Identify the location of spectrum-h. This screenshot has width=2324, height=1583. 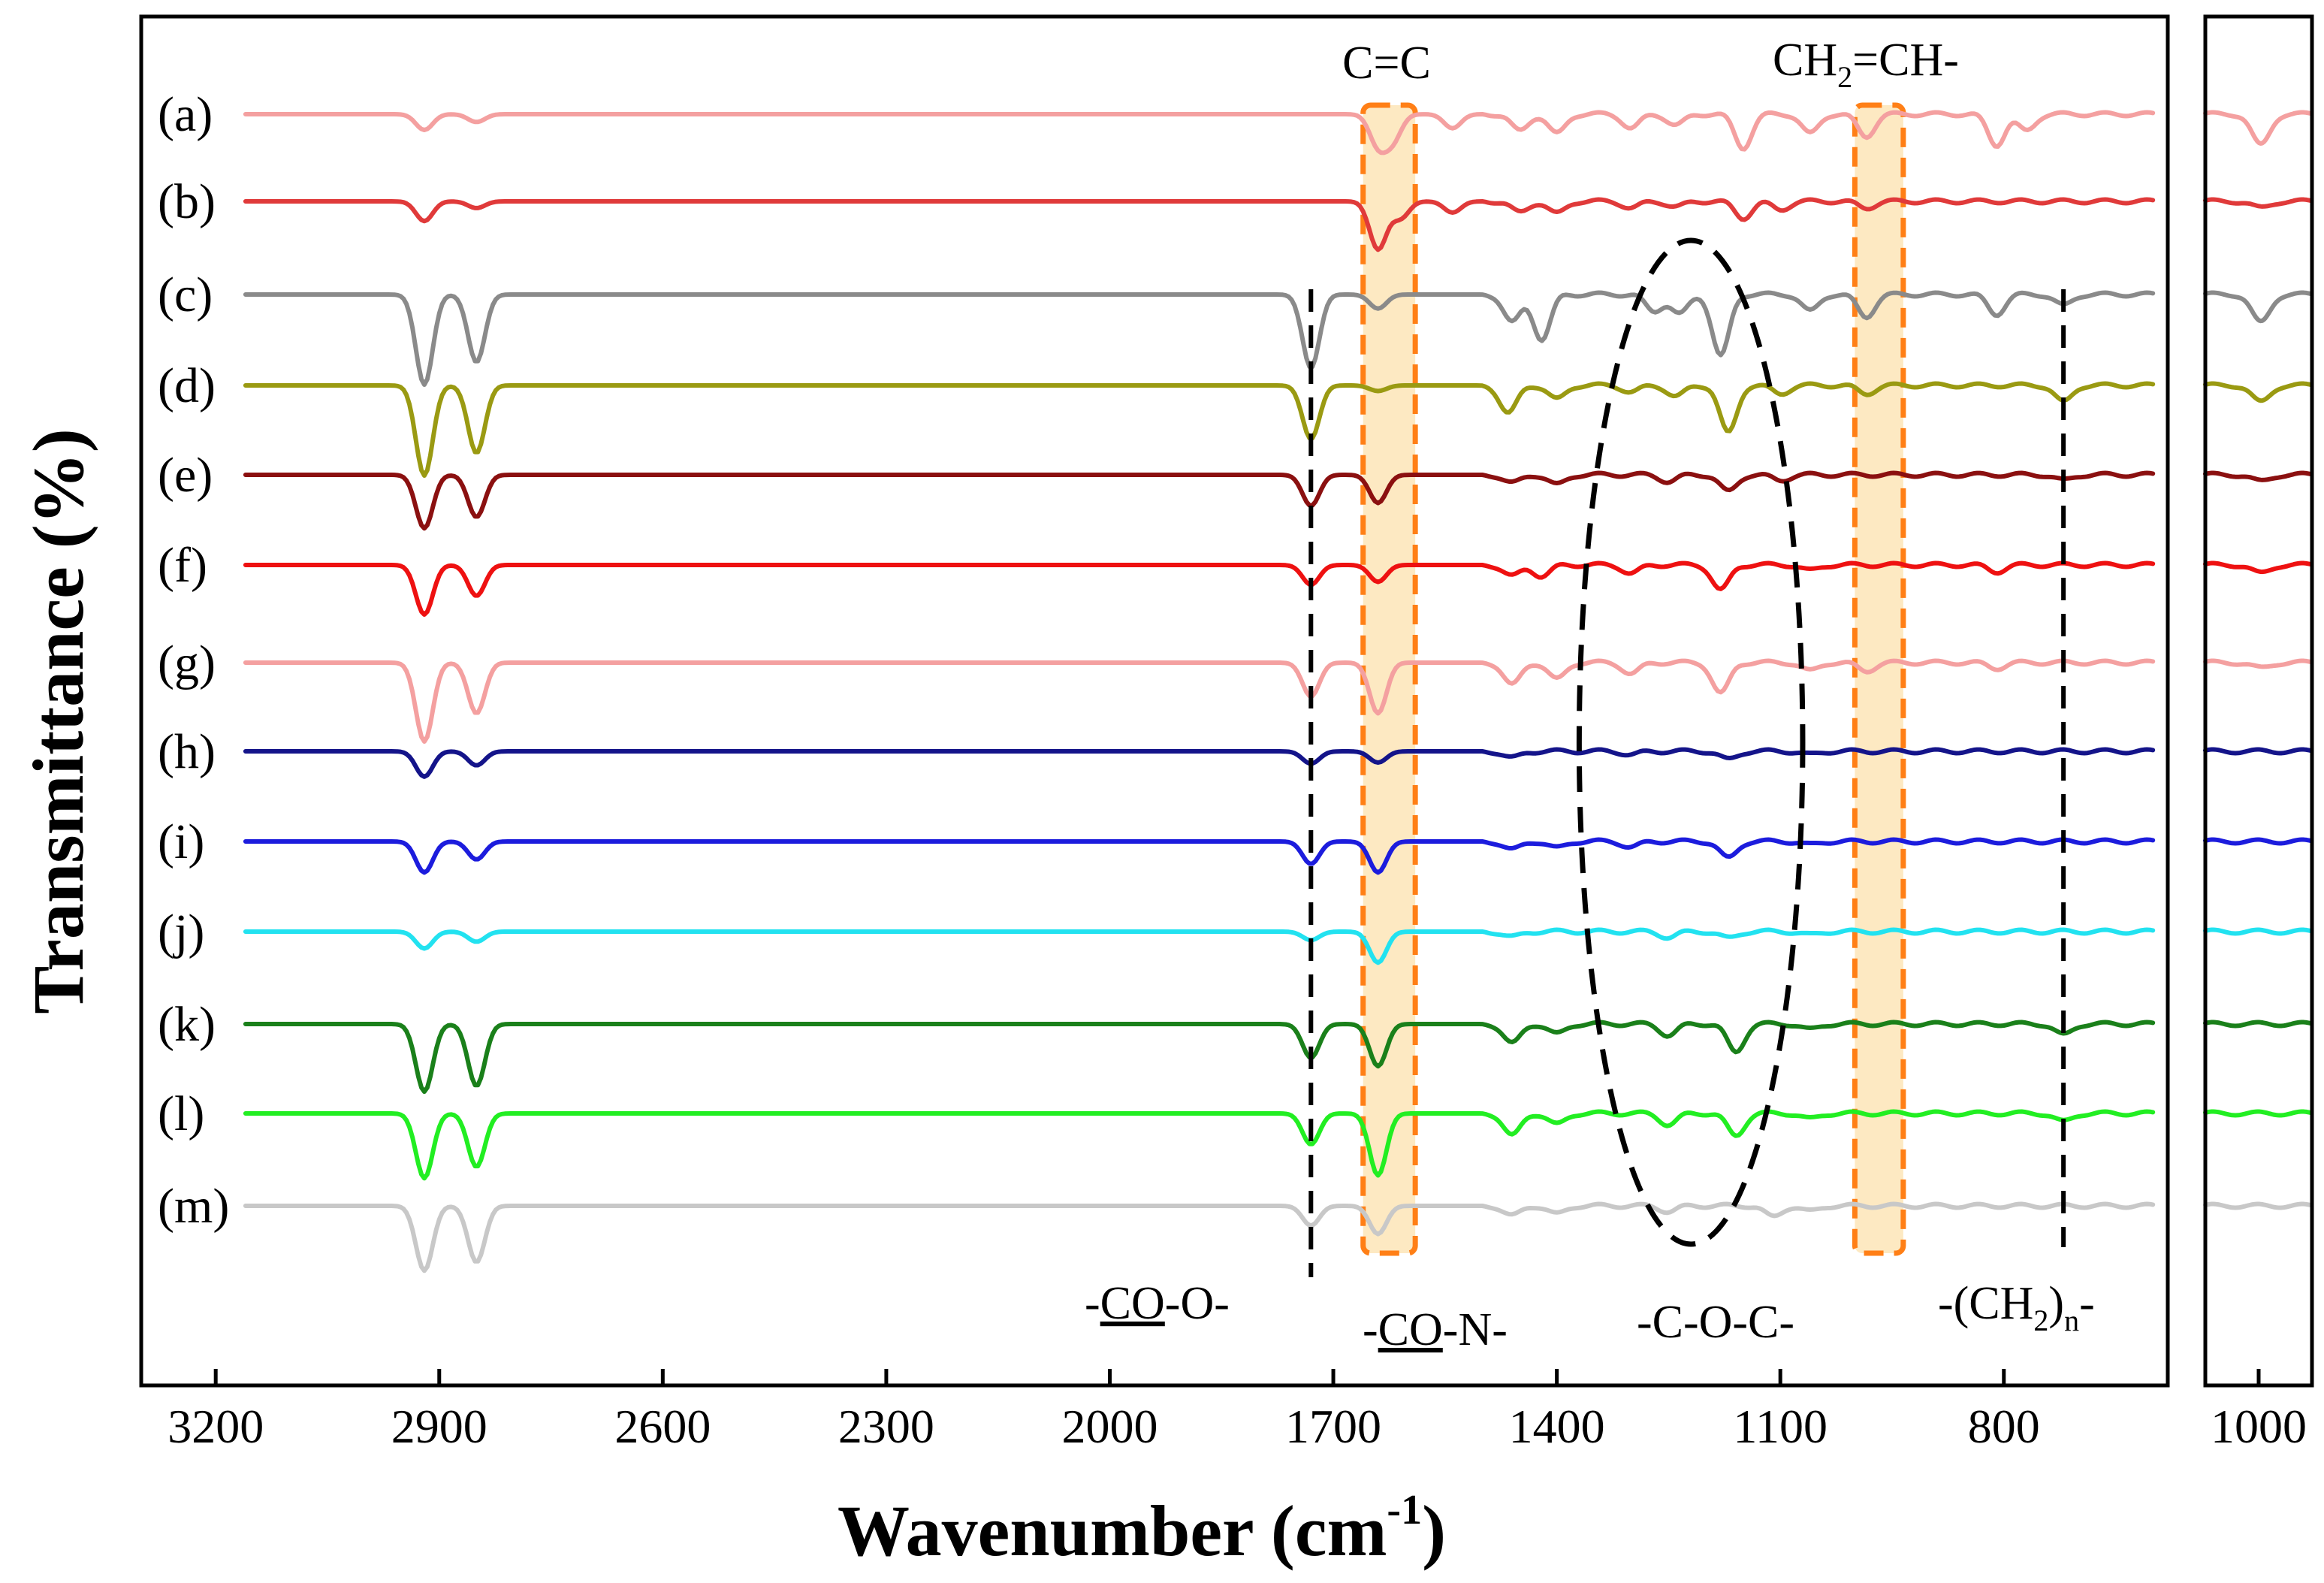
(1199, 763).